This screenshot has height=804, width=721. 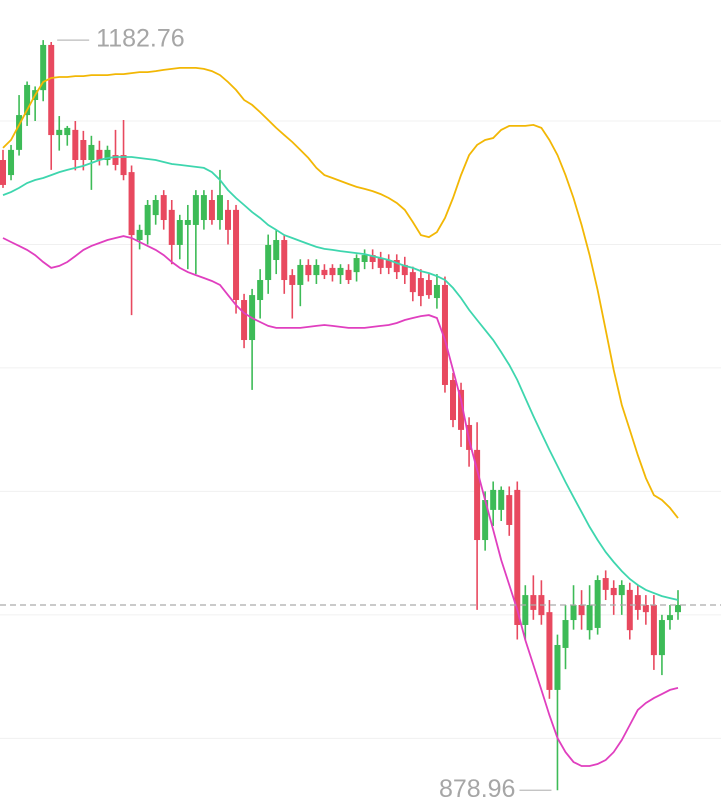 What do you see at coordinates (477, 789) in the screenshot?
I see `low-label: 878.96` at bounding box center [477, 789].